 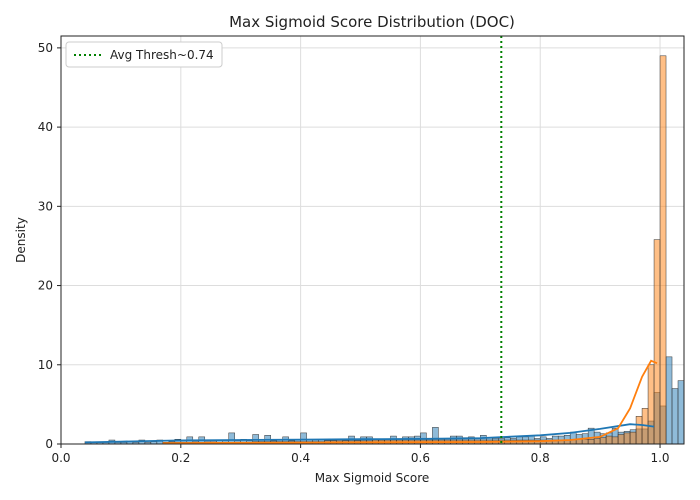 What do you see at coordinates (300, 458) in the screenshot?
I see `x-tick-label: 0.4` at bounding box center [300, 458].